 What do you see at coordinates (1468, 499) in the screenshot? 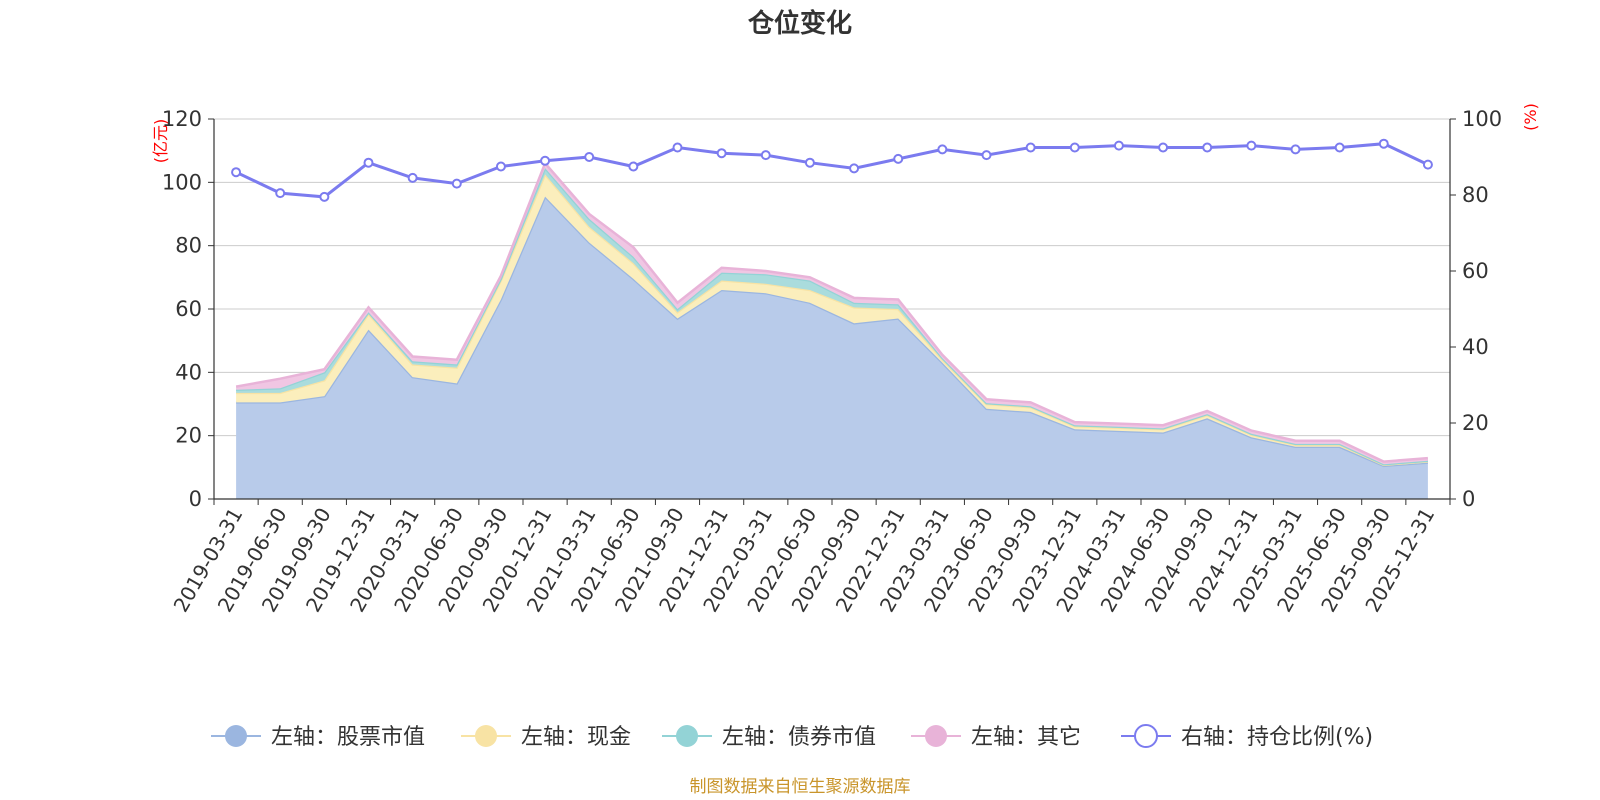
I see `right-tick-label: 0` at bounding box center [1468, 499].